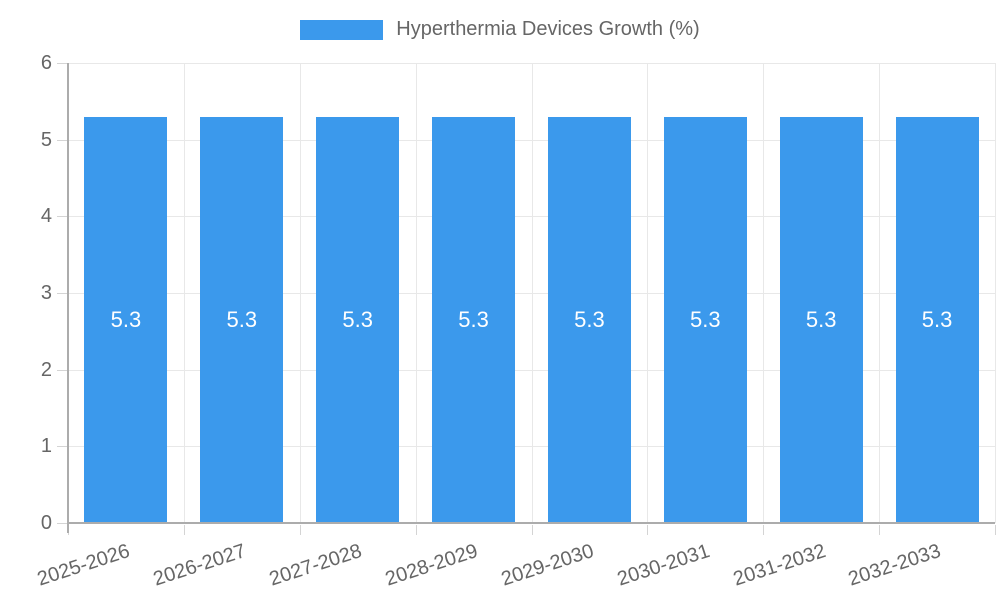 Image resolution: width=1000 pixels, height=600 pixels. What do you see at coordinates (199, 565) in the screenshot?
I see `x-tick-label: 2026-2027` at bounding box center [199, 565].